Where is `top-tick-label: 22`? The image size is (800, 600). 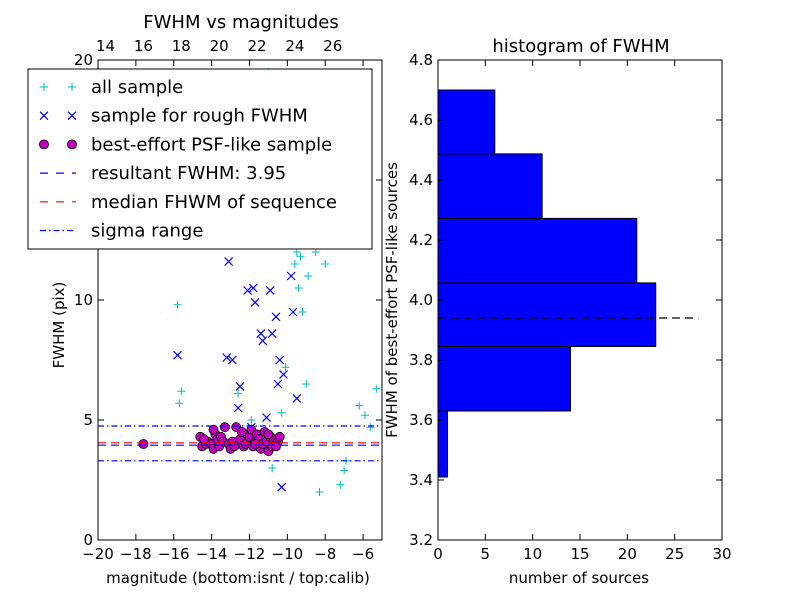 top-tick-label: 22 is located at coordinates (256, 46).